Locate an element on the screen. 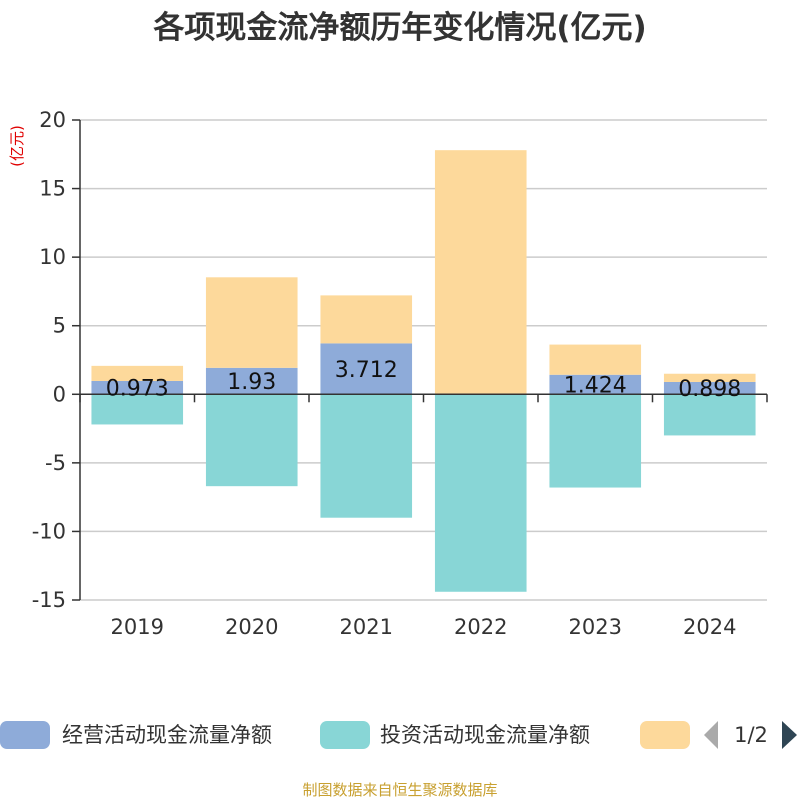 The height and width of the screenshot is (800, 800). data-label-2020: 1.93 is located at coordinates (251, 382).